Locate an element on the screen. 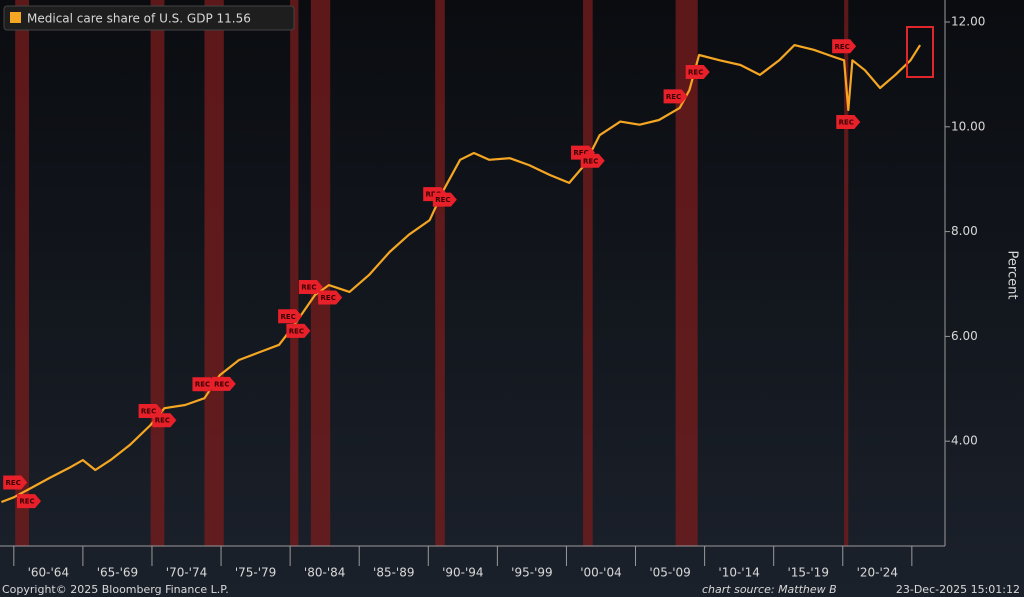 The width and height of the screenshot is (1024, 597). legend-name: Medical care share of U.S. GDP is located at coordinates (120, 18).